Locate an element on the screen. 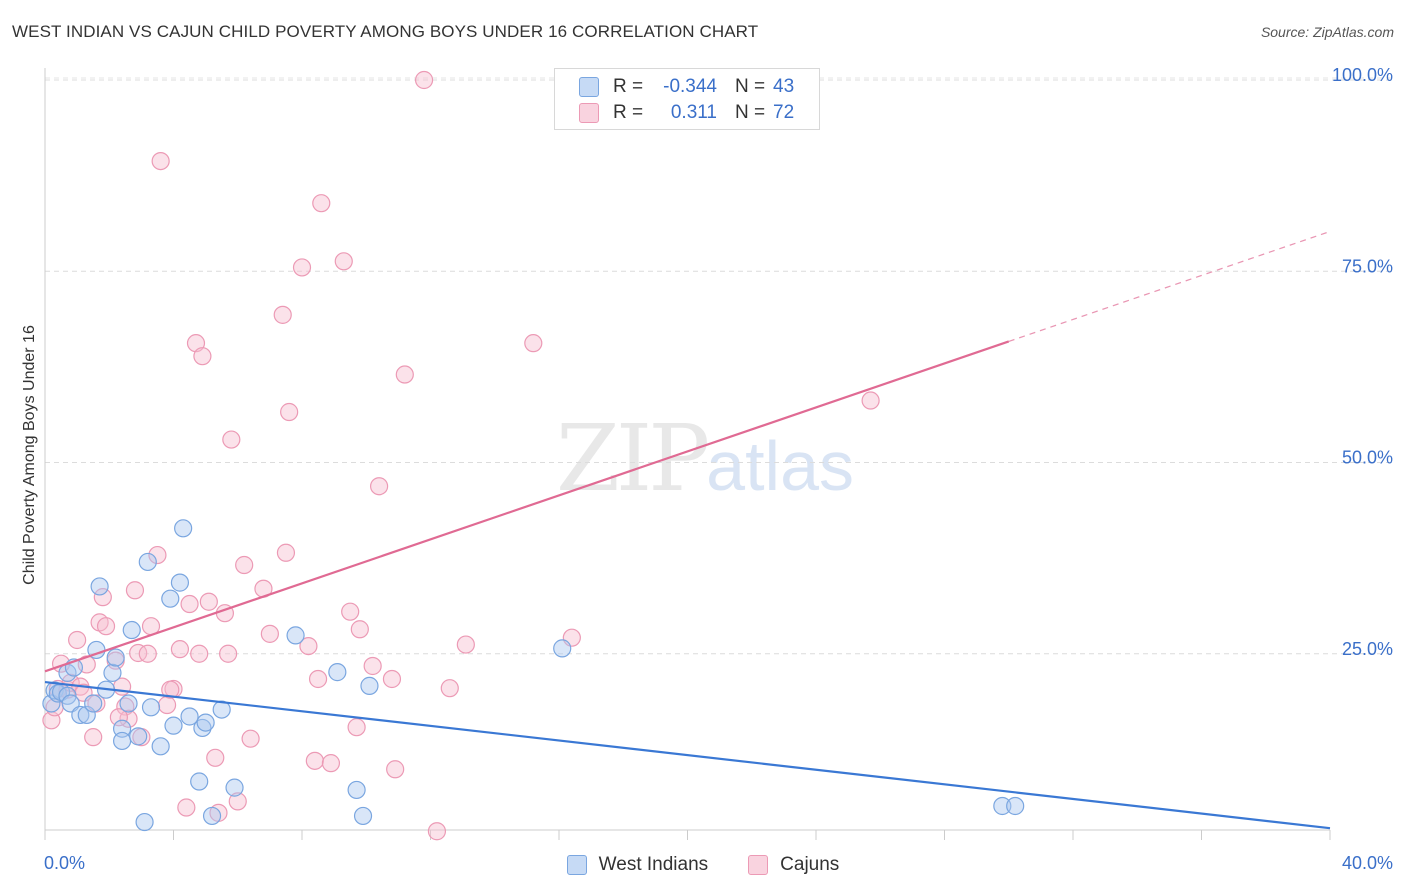  watermark: ZIPatlas is located at coordinates (705, 458).